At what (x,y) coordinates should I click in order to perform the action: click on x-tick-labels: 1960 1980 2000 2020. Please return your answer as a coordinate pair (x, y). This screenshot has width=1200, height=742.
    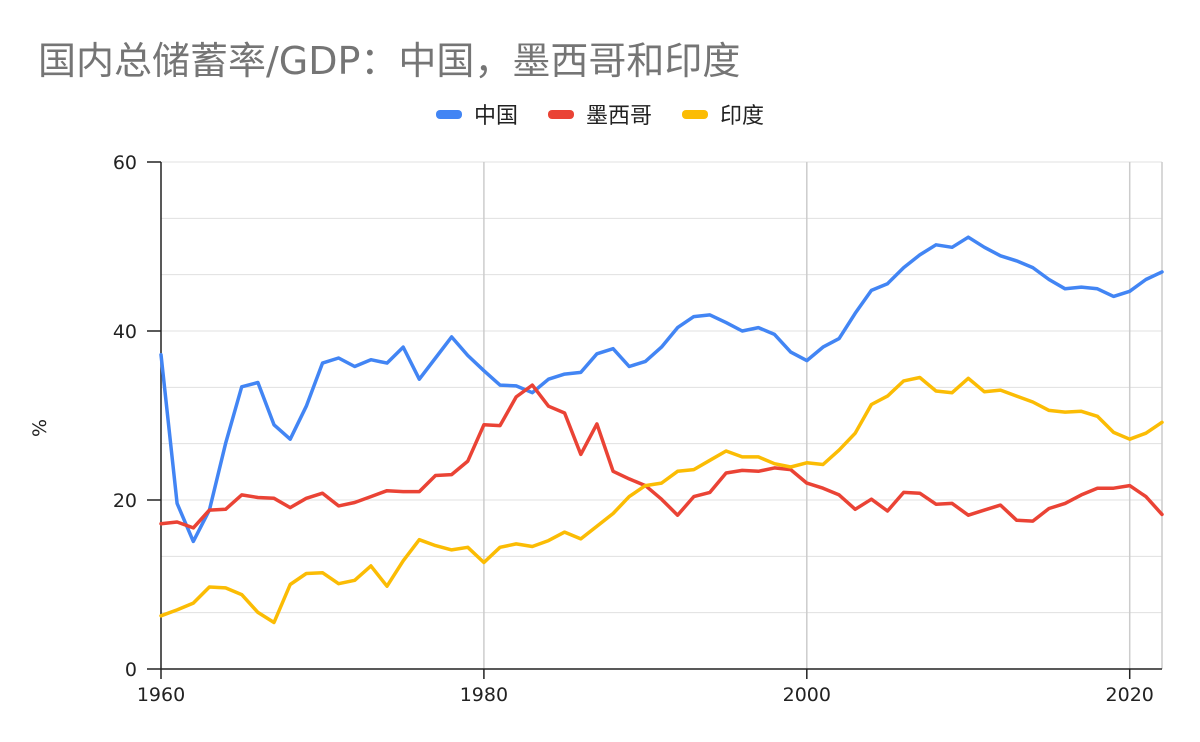
    Looking at the image, I should click on (645, 687).